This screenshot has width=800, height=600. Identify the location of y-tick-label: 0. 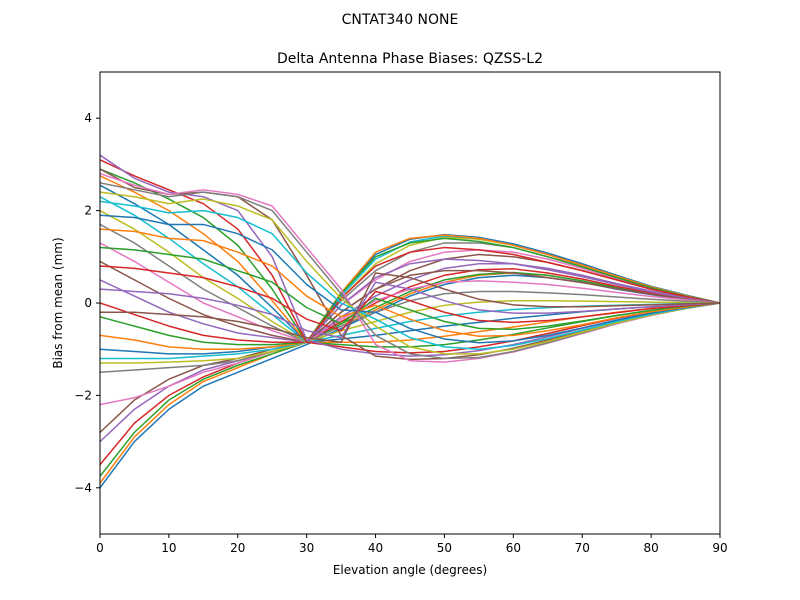
(88, 303).